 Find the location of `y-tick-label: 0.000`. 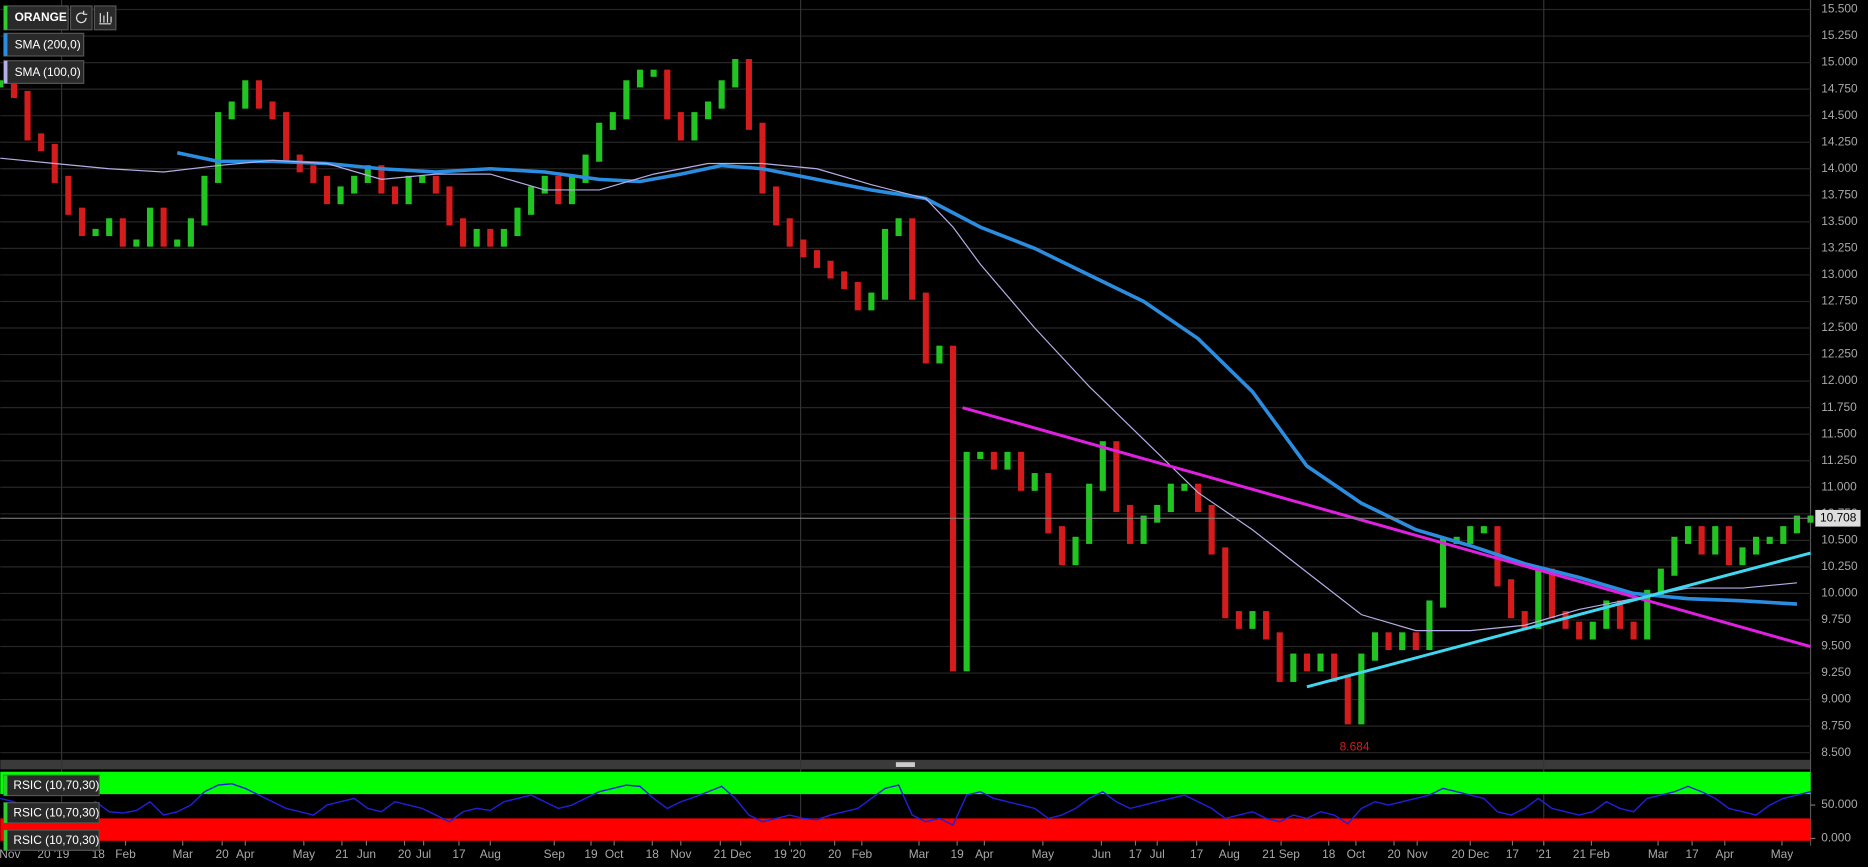

y-tick-label: 0.000 is located at coordinates (1836, 838).